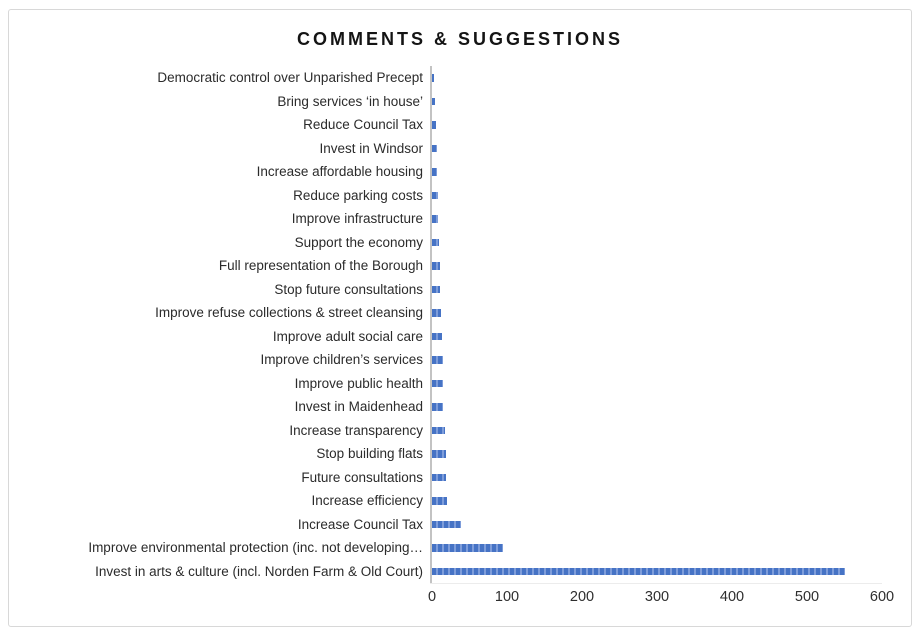 The width and height of the screenshot is (920, 638). I want to click on bar-row: Stop building flats, so click(460, 454).